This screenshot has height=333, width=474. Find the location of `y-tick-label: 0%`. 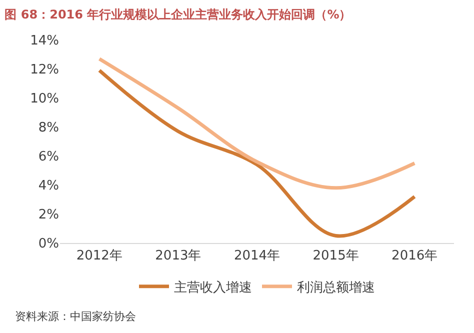

y-tick-label: 0% is located at coordinates (48, 244).